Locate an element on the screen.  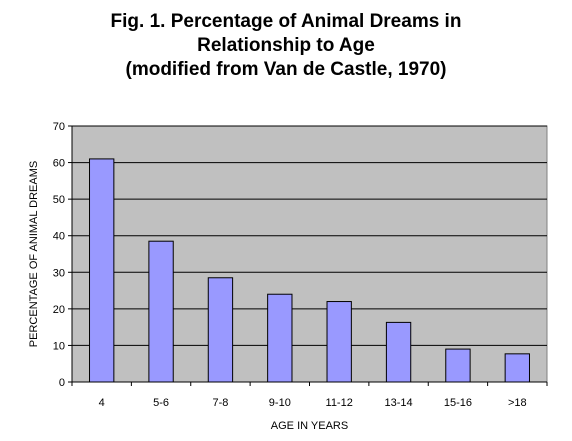
chart-title-line-3: (modified from Van de Castle, 1970) is located at coordinates (286, 69).